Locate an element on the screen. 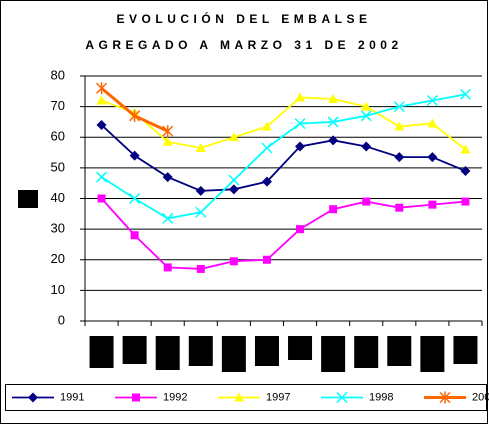  legend-label: 1997 is located at coordinates (278, 397).